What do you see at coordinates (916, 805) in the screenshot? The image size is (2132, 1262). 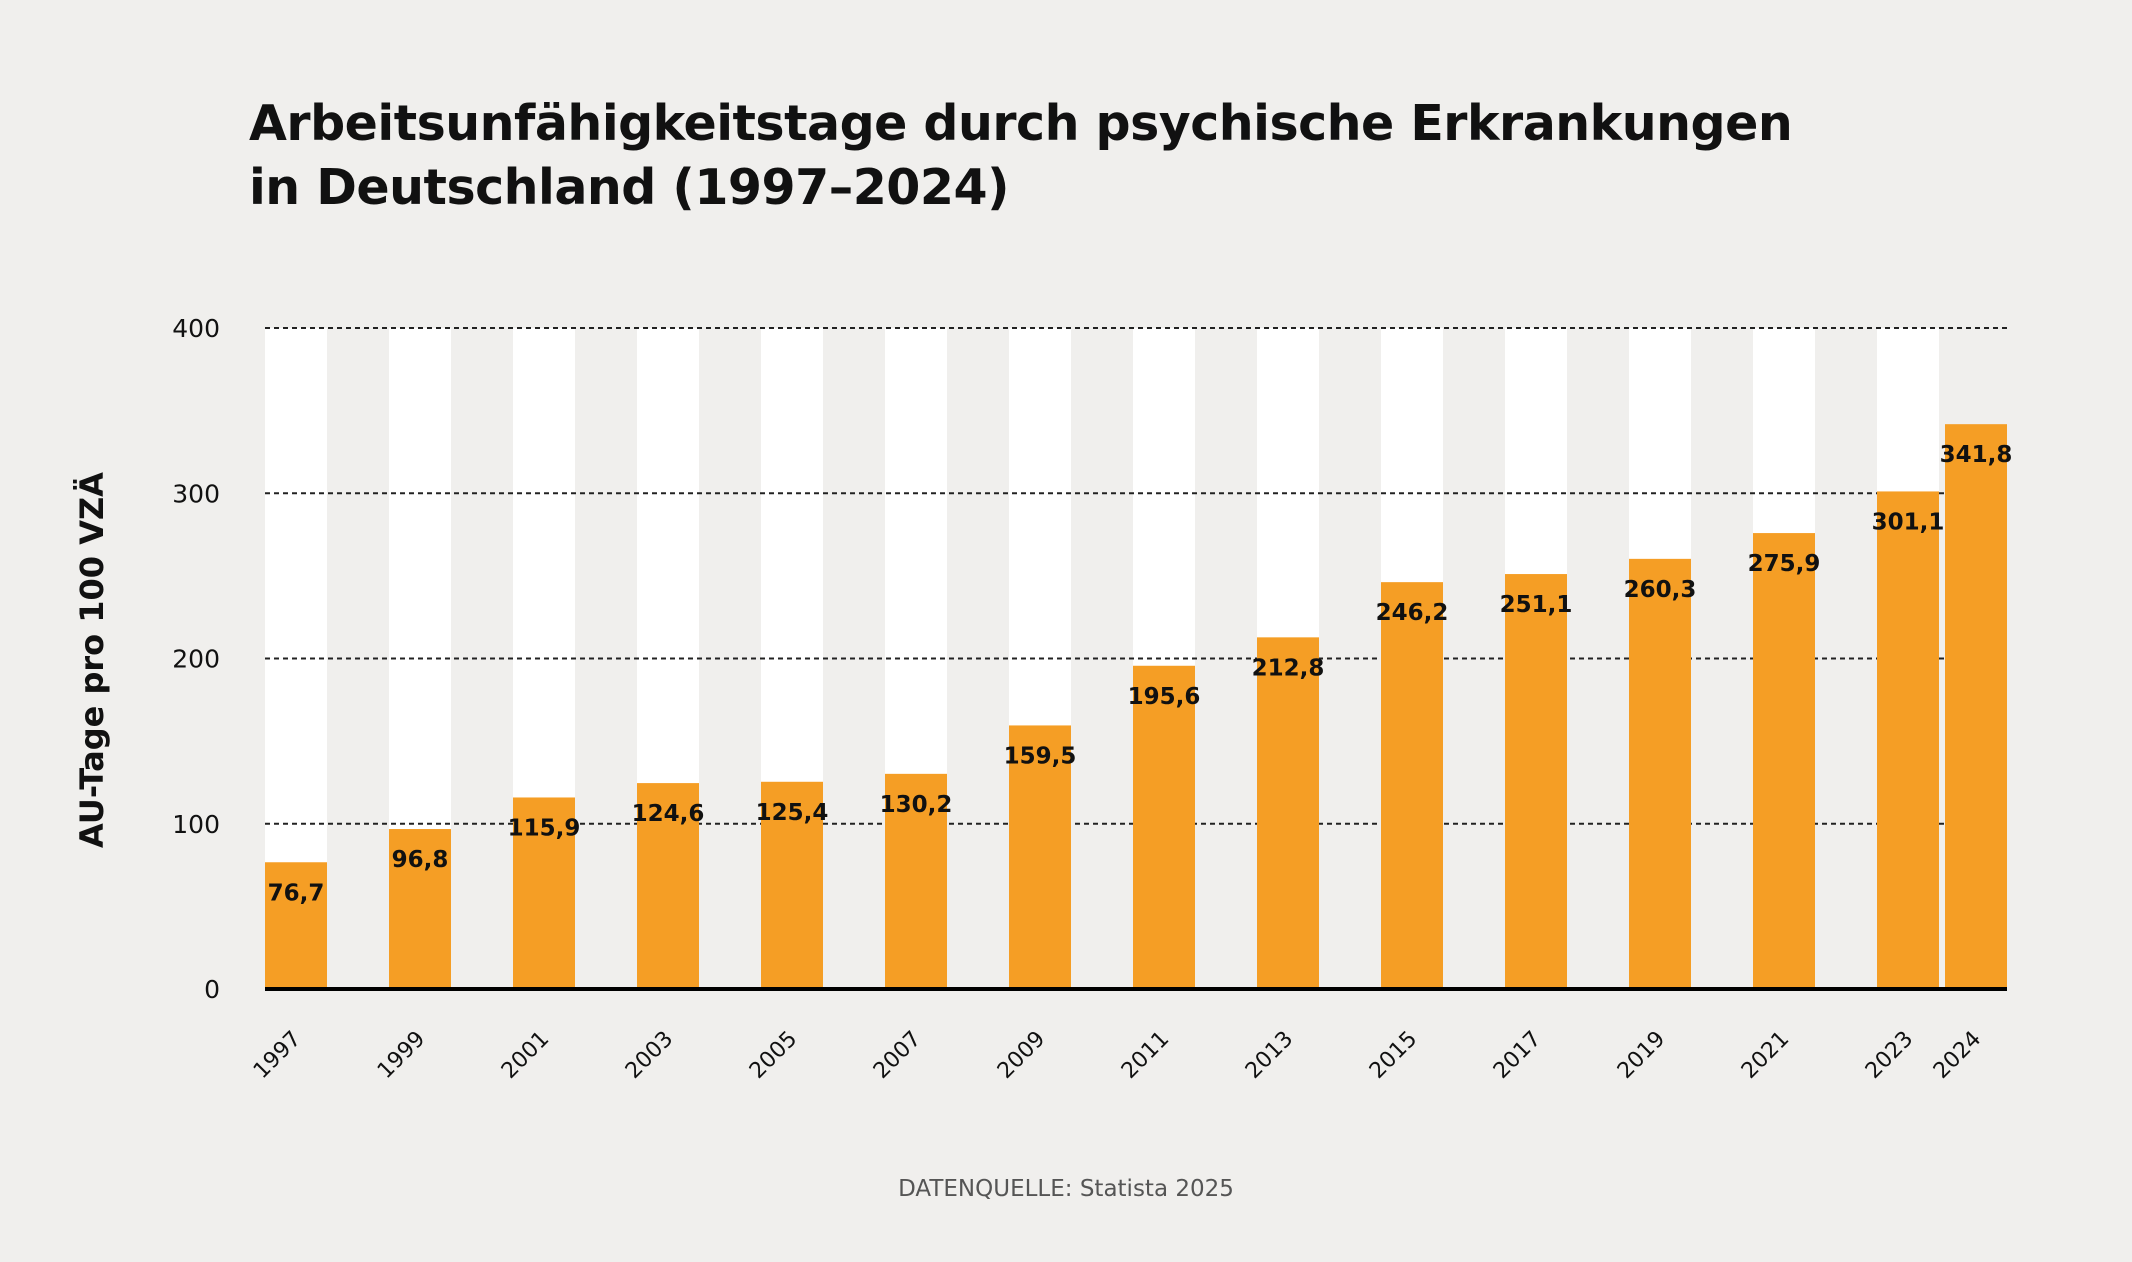 I see `data-label: 130,2` at bounding box center [916, 805].